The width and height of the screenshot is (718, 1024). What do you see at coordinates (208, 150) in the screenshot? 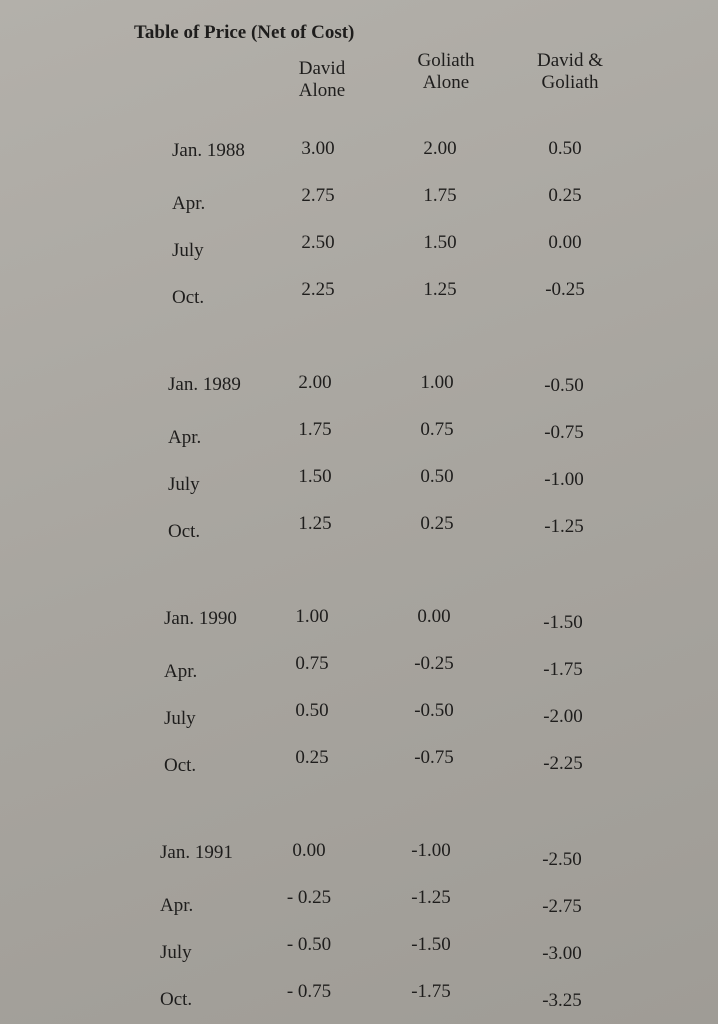
I see `row-label: Jan. 1988` at bounding box center [208, 150].